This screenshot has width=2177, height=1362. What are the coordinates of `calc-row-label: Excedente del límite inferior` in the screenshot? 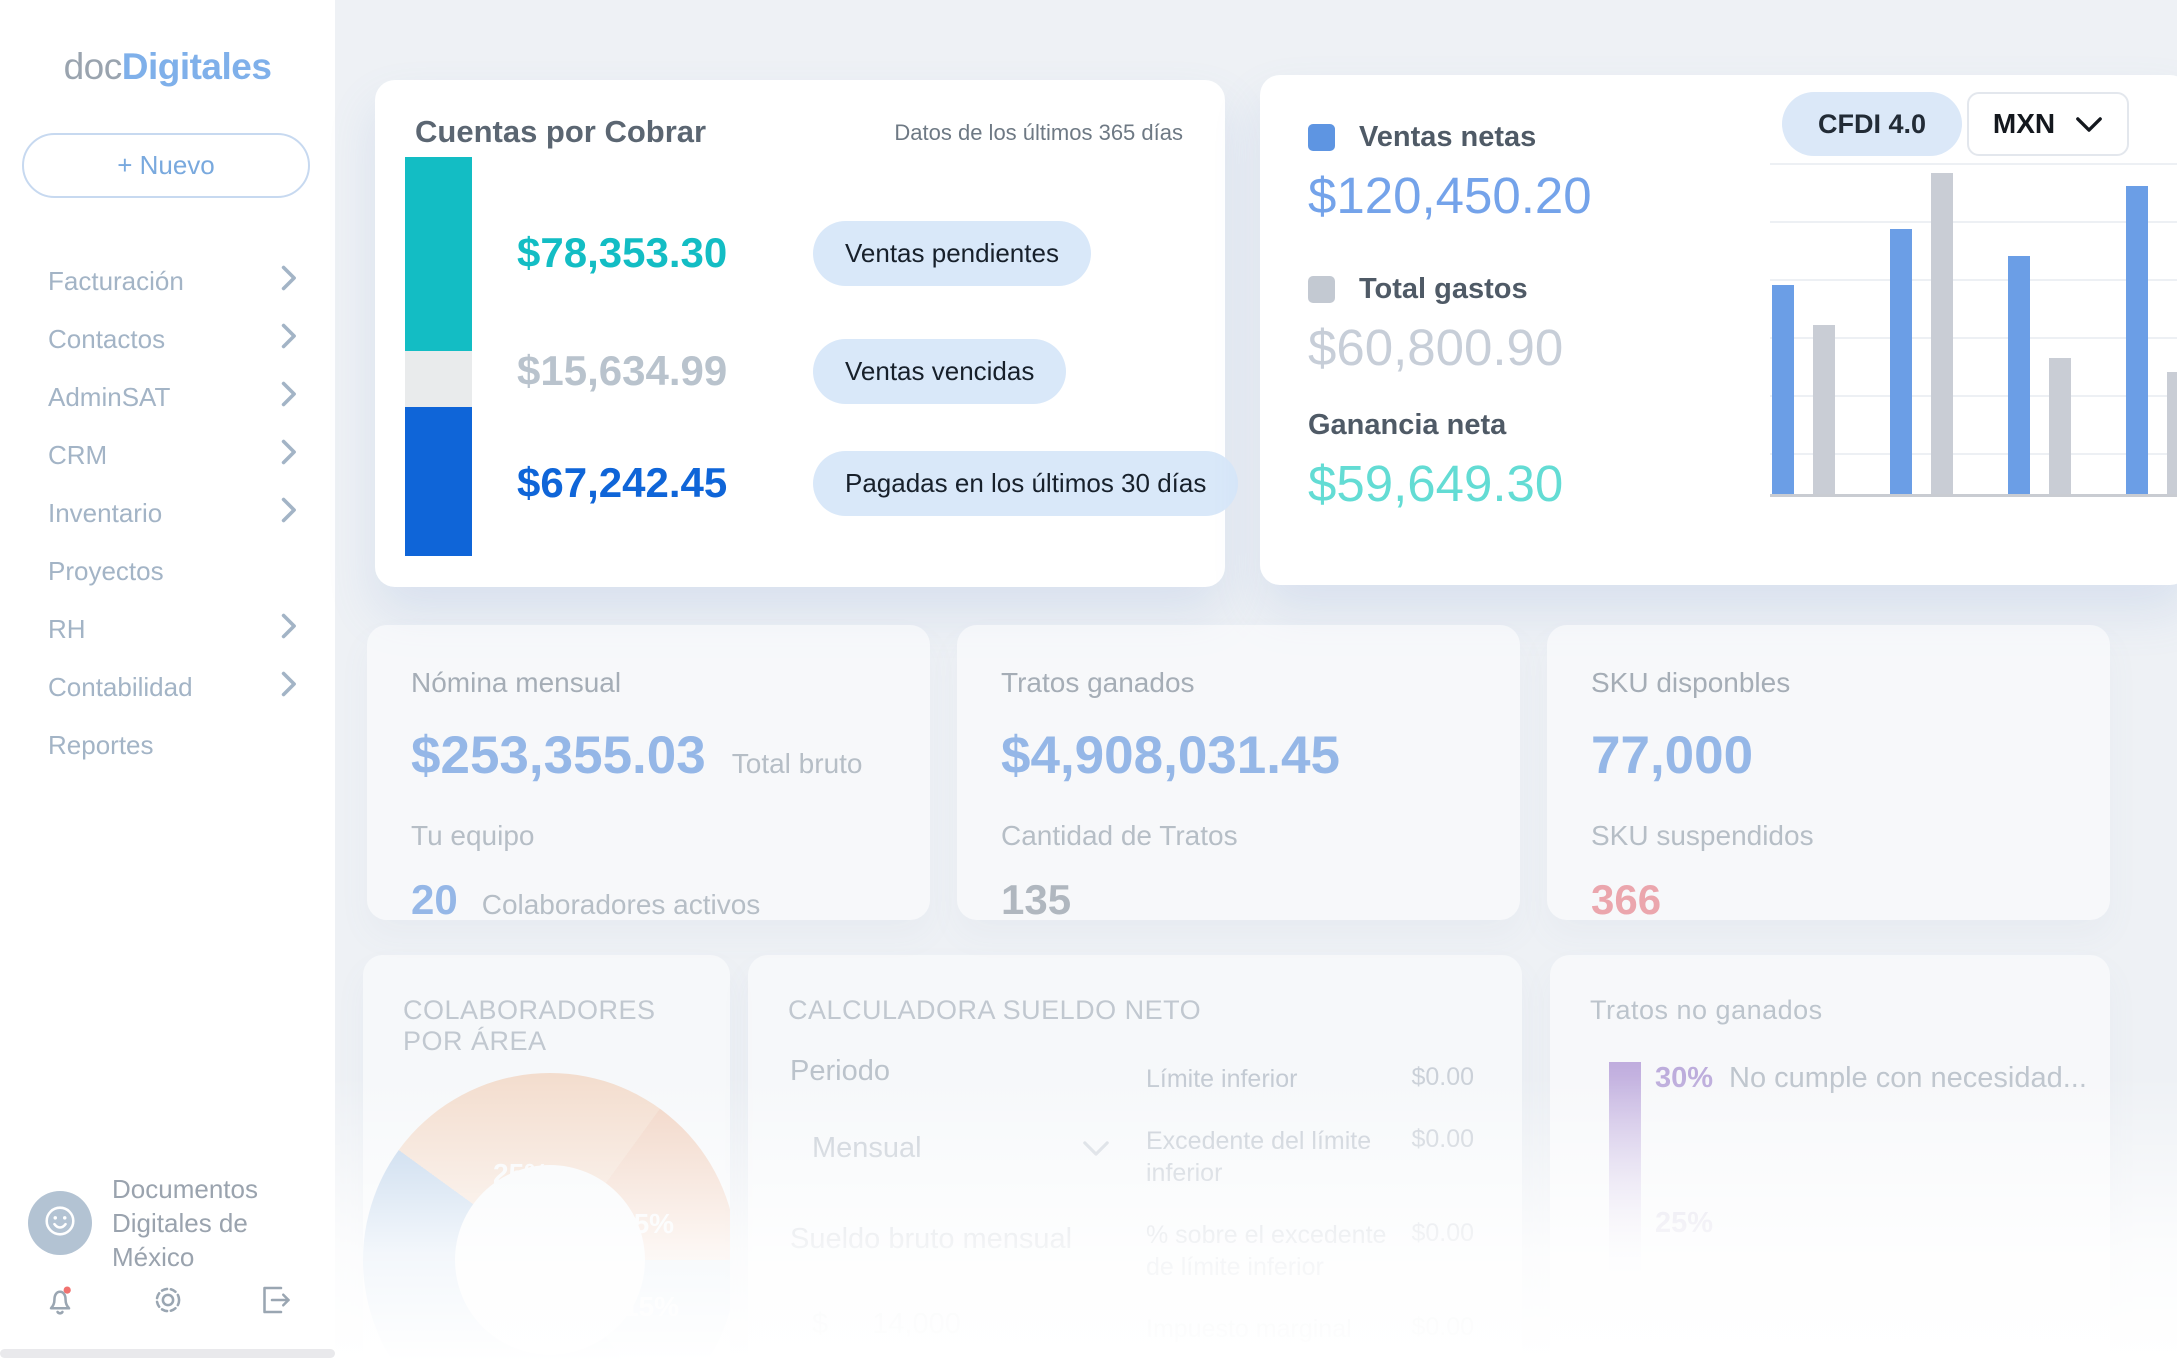 It's located at (1259, 1157).